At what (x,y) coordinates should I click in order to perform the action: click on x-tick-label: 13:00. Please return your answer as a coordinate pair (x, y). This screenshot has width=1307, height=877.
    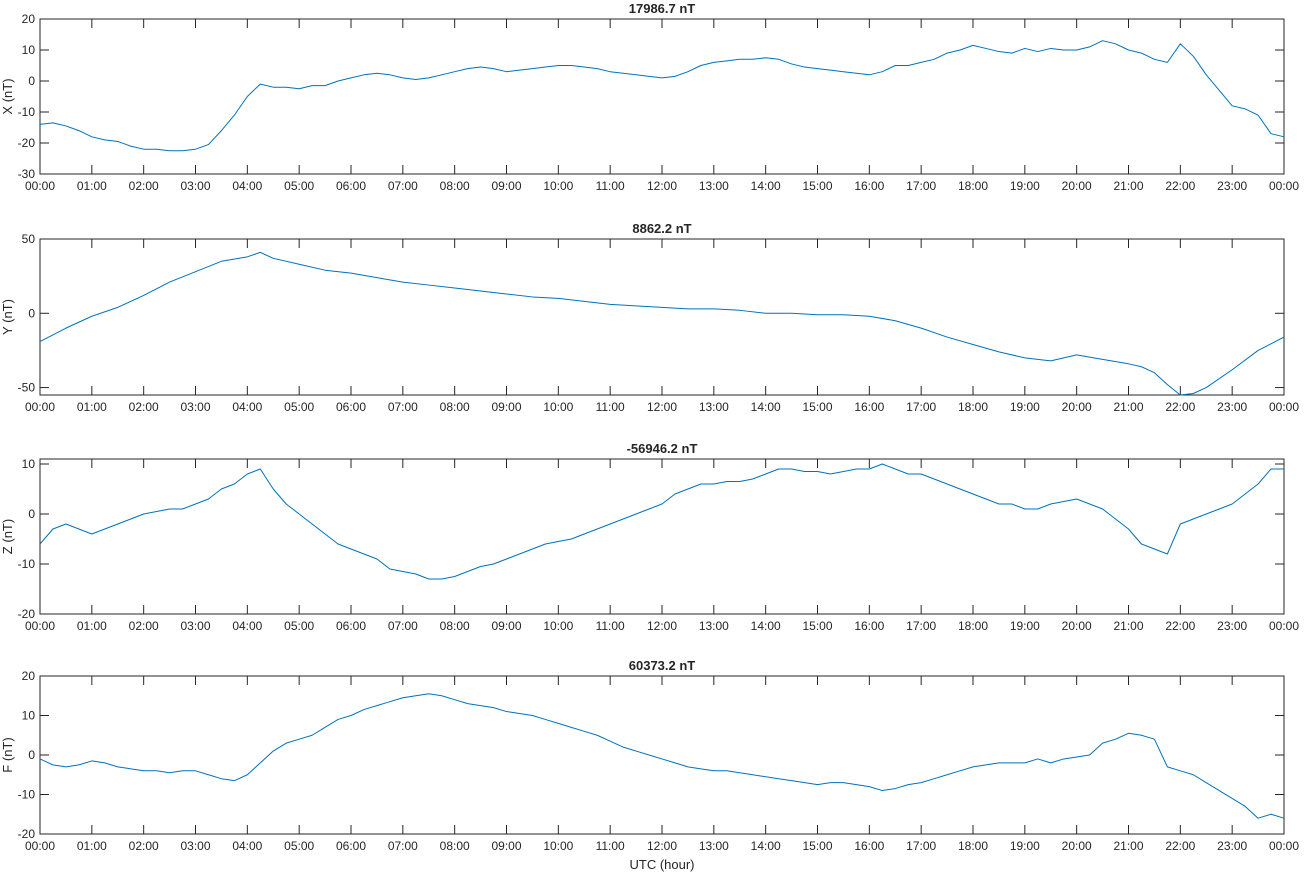
    Looking at the image, I should click on (714, 626).